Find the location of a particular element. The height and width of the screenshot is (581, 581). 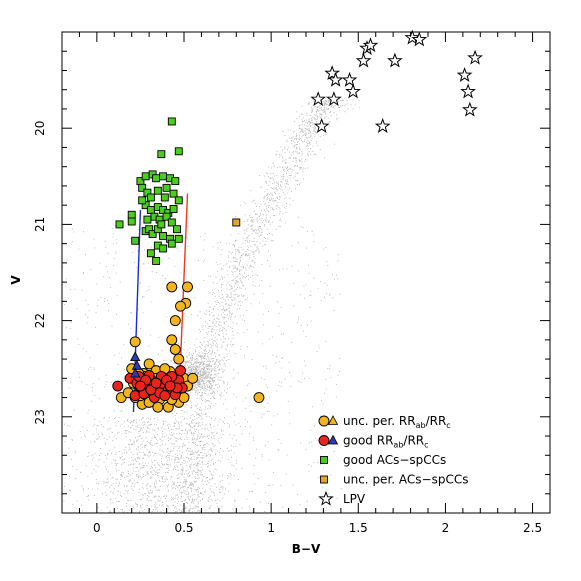

series-good is located at coordinates (150, 384).